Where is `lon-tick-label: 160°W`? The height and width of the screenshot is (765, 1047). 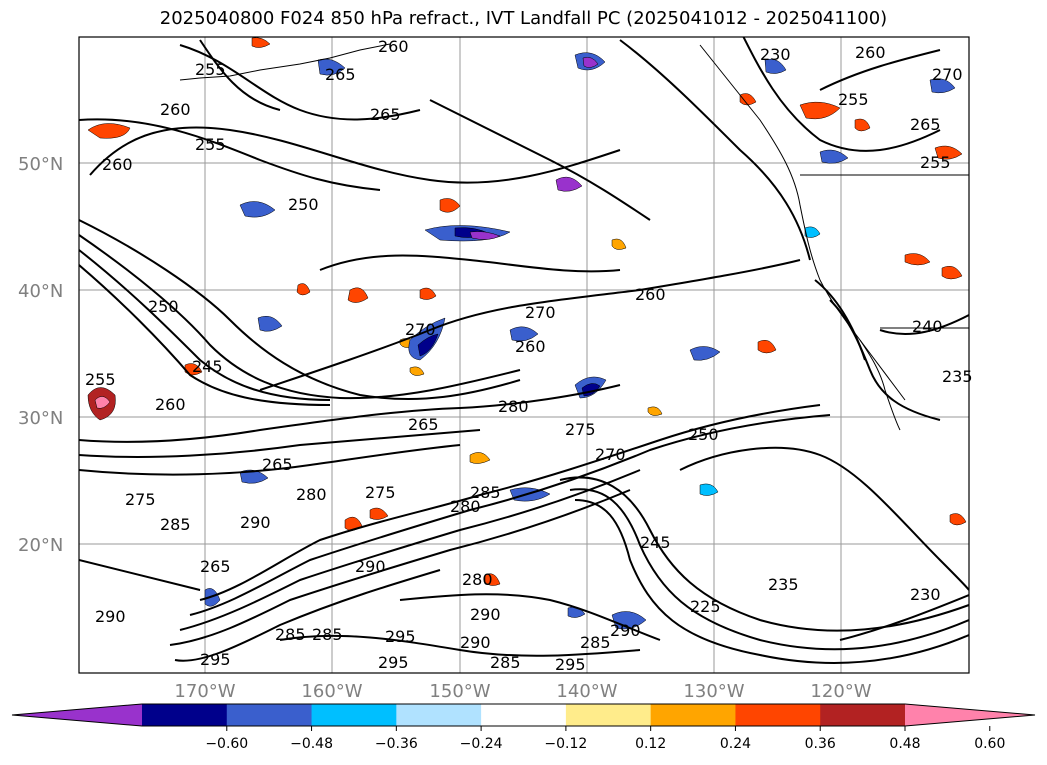 lon-tick-label: 160°W is located at coordinates (331, 691).